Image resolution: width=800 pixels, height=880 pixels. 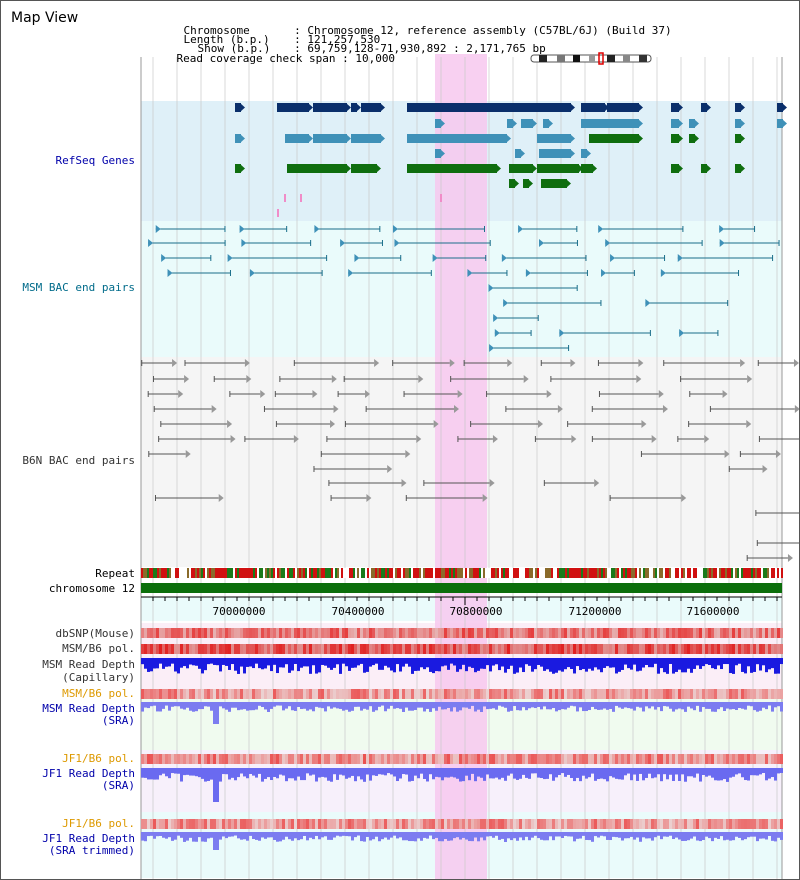 What do you see at coordinates (98, 693) in the screenshot?
I see `track-label-msm-b6-pol-2: MSM/B6 pol.` at bounding box center [98, 693].